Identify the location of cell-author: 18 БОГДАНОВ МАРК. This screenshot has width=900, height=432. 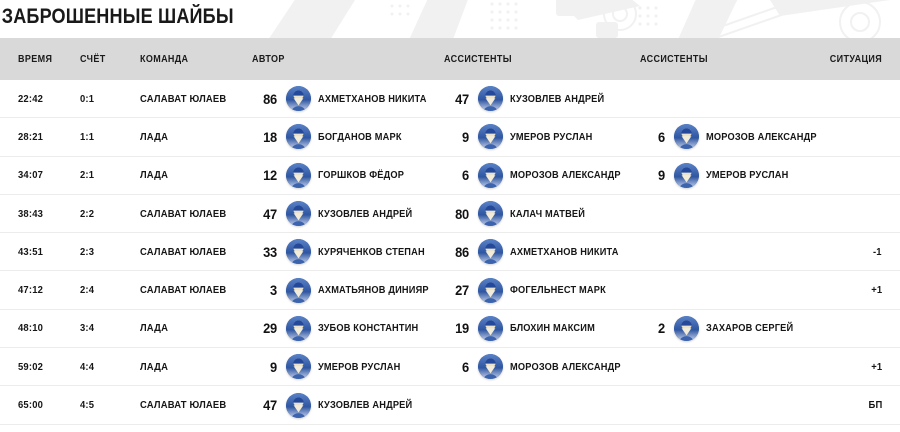
(346, 136).